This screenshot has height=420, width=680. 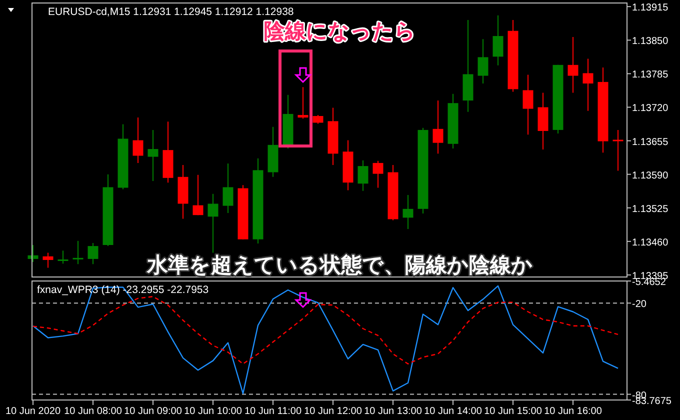 I want to click on y-tick-label: 1.13460, so click(x=650, y=242).